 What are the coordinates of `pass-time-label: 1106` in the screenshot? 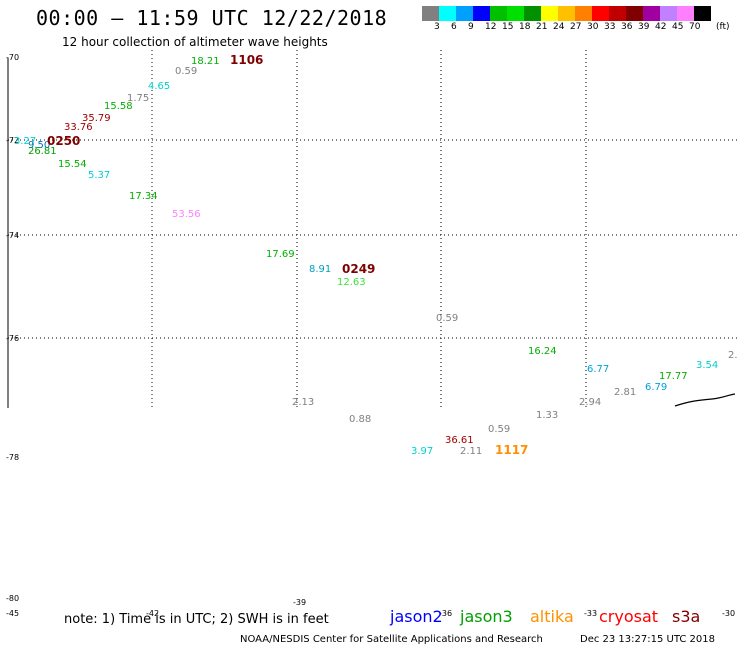 It's located at (246, 60).